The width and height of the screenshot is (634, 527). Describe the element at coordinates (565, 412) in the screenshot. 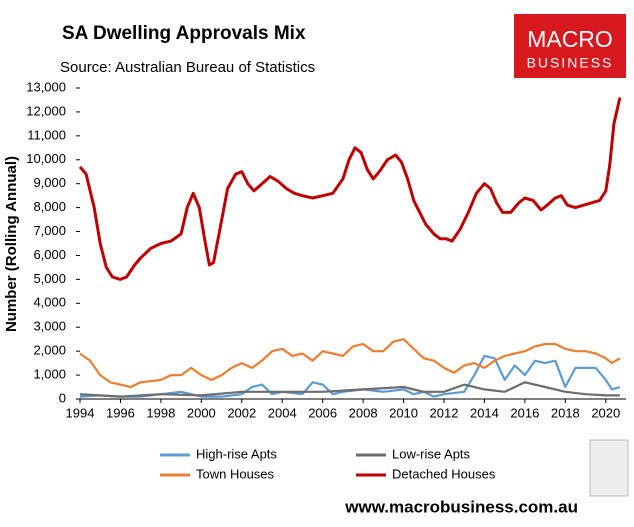

I see `x-tick-label: 2018` at that location.